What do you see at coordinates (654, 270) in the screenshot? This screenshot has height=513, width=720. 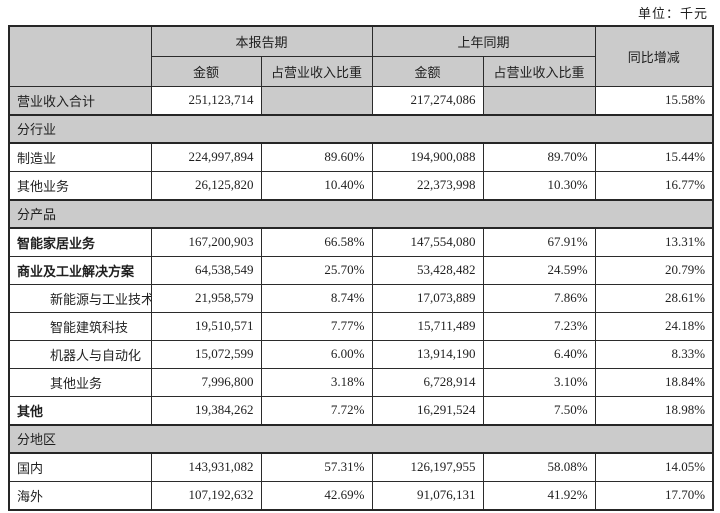 I see `cell-yoy: 20.79%` at bounding box center [654, 270].